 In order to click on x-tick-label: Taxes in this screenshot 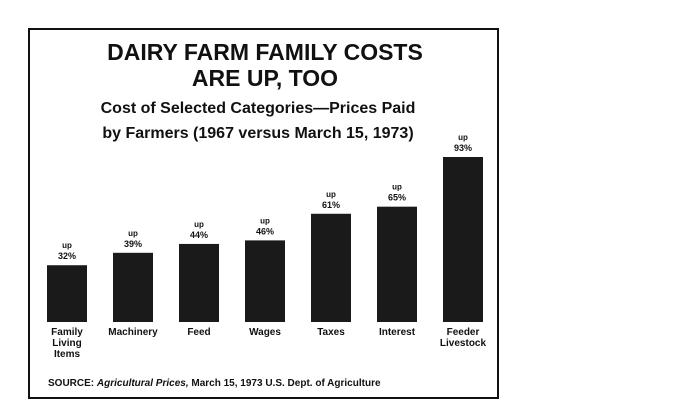, I will do `click(331, 332)`.